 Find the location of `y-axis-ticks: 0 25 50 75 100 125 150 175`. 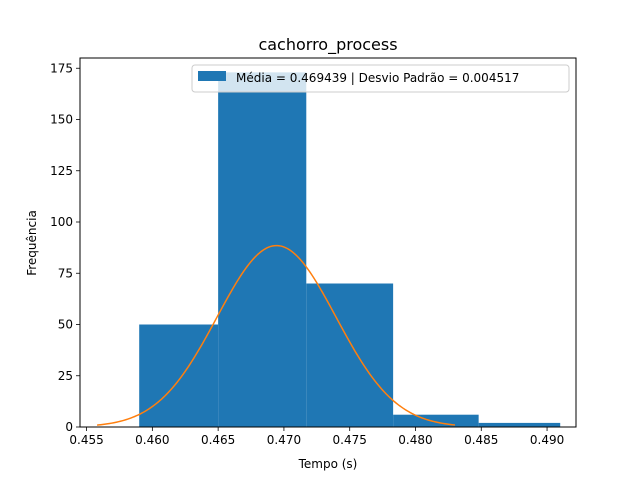

y-axis-ticks: 0 25 50 75 100 125 150 175 is located at coordinates (65, 247).